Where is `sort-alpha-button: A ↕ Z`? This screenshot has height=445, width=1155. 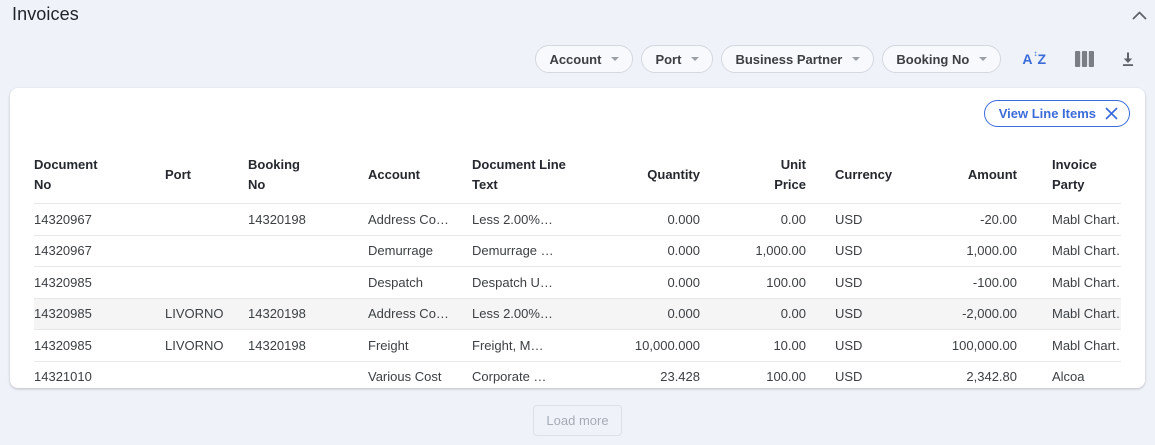
sort-alpha-button: A ↕ Z is located at coordinates (1034, 59).